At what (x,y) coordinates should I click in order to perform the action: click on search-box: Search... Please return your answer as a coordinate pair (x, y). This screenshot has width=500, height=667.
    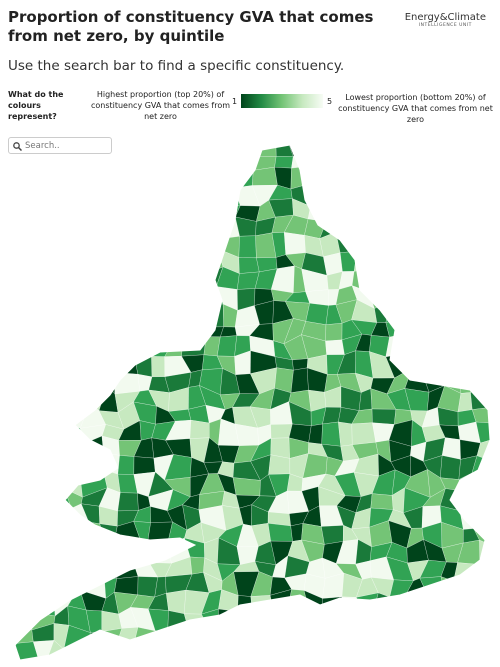
    Looking at the image, I should click on (60, 145).